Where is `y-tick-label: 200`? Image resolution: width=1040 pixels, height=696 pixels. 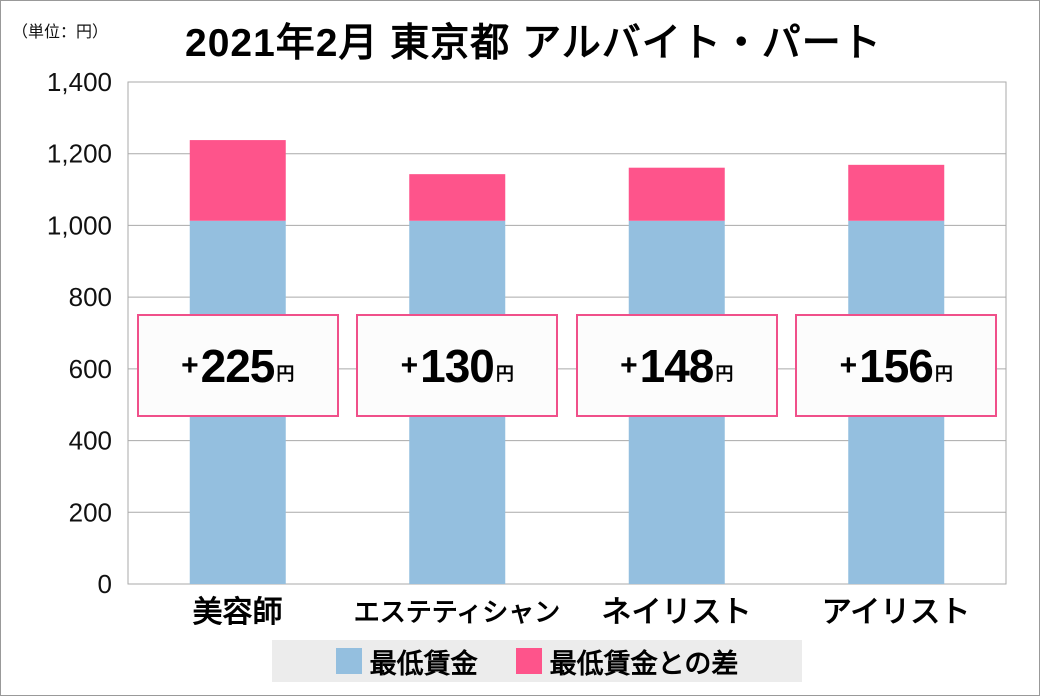 y-tick-label: 200 is located at coordinates (90, 512).